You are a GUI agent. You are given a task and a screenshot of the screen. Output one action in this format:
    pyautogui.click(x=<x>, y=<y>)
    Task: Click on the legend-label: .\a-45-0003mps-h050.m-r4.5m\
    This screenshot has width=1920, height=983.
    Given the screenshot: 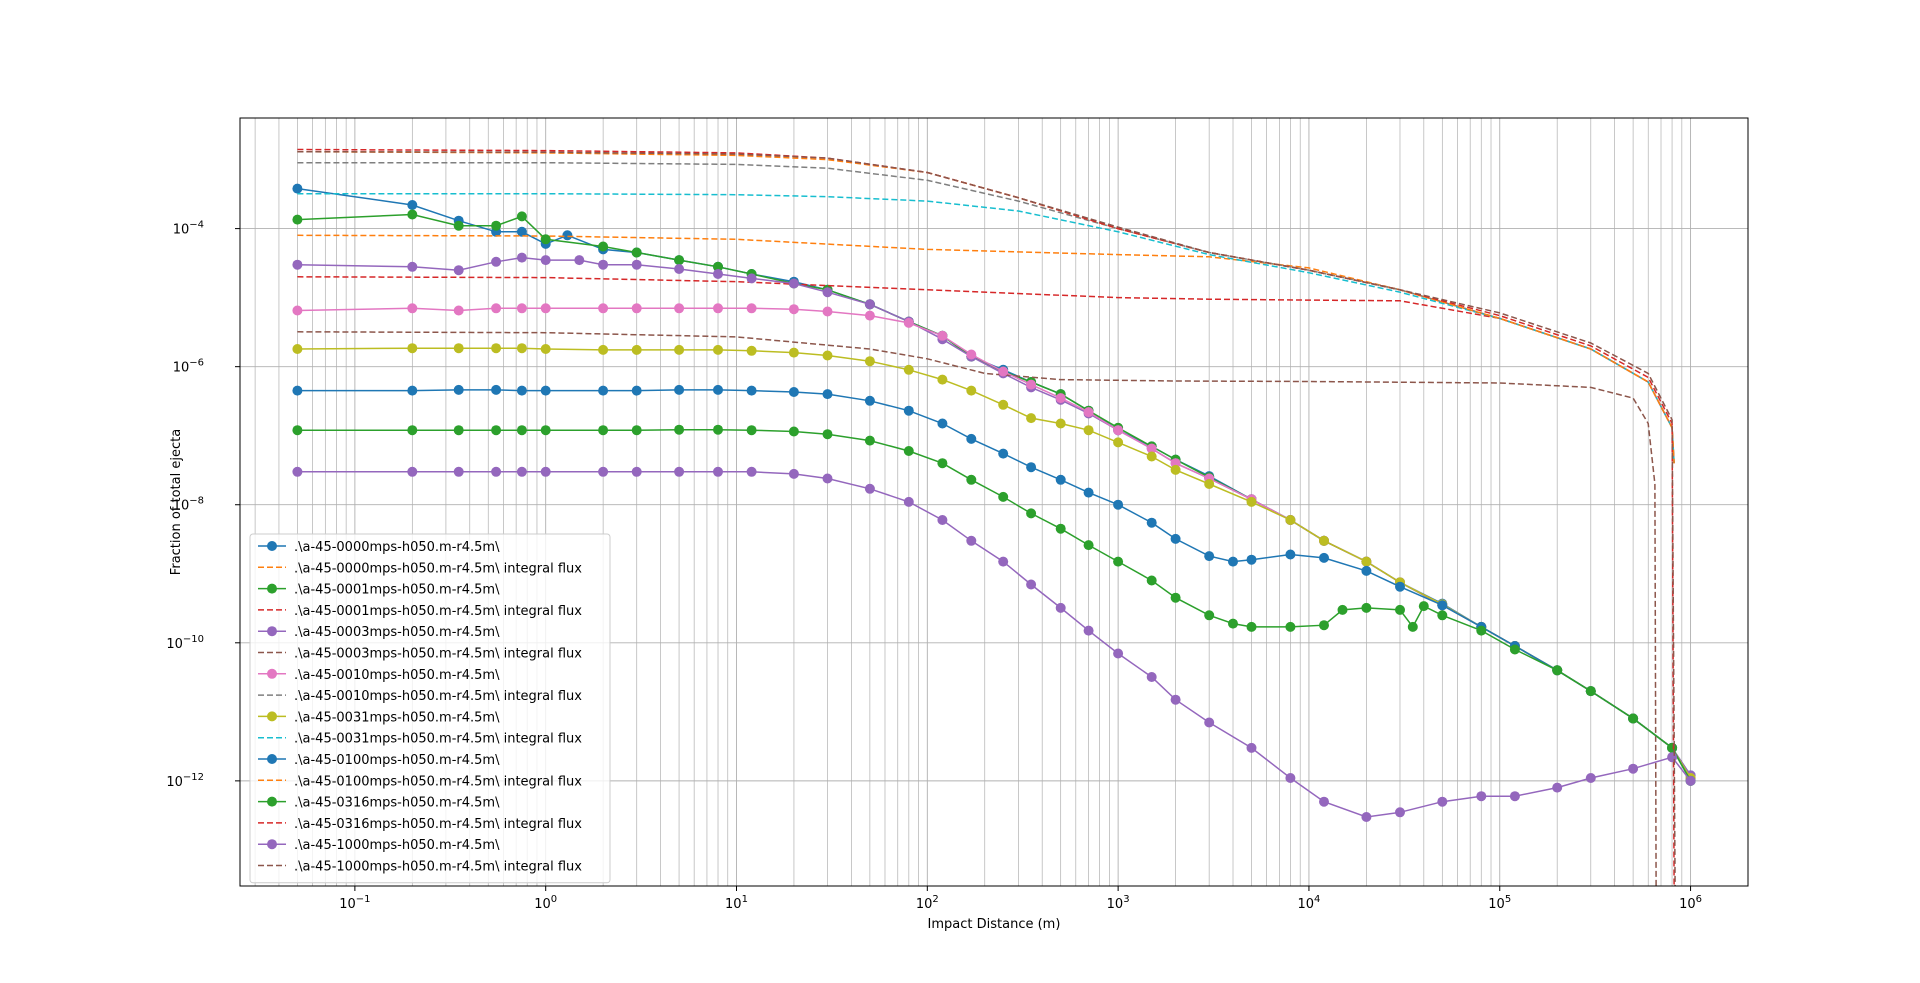 What is the action you would take?
    pyautogui.click(x=397, y=632)
    